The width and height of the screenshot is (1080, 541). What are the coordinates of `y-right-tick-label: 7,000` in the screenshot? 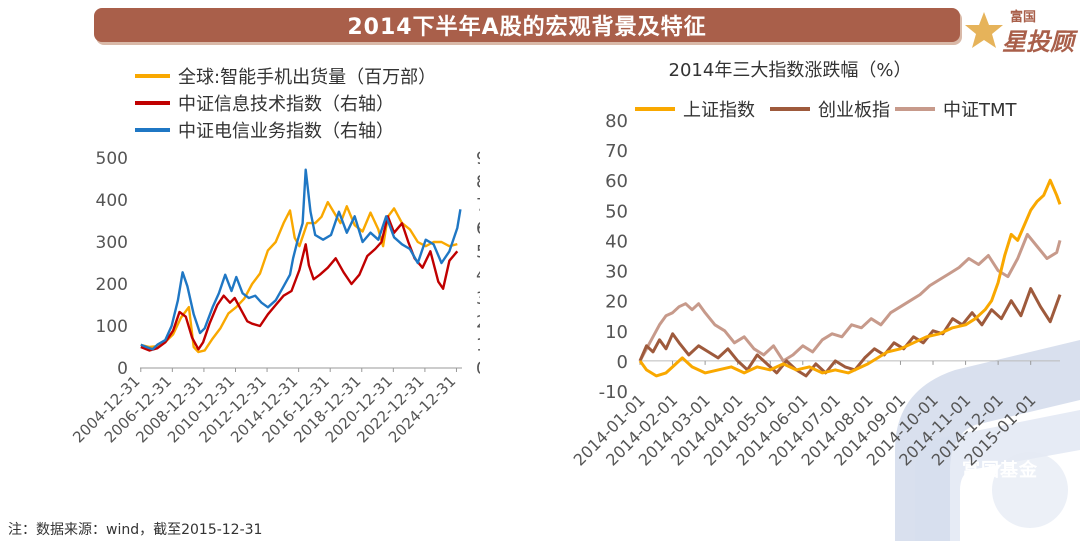 It's located at (478, 206).